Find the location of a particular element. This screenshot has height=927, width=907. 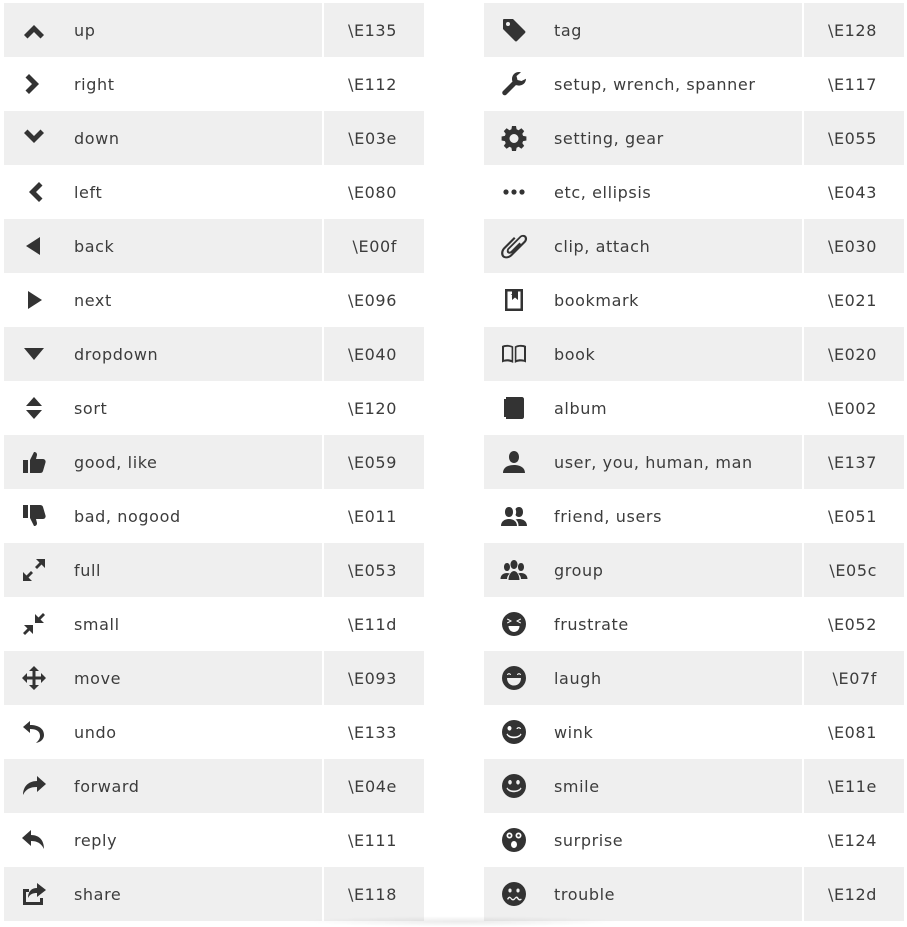

icon-name-cell: down is located at coordinates (163, 138).